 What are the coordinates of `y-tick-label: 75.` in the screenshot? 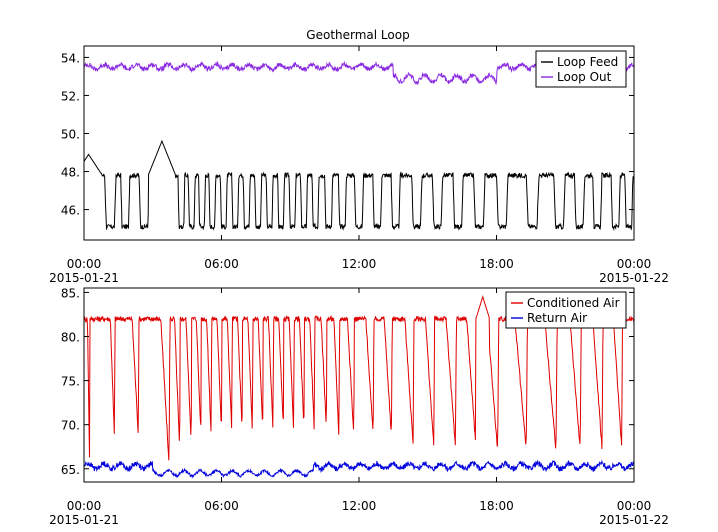 It's located at (70, 382).